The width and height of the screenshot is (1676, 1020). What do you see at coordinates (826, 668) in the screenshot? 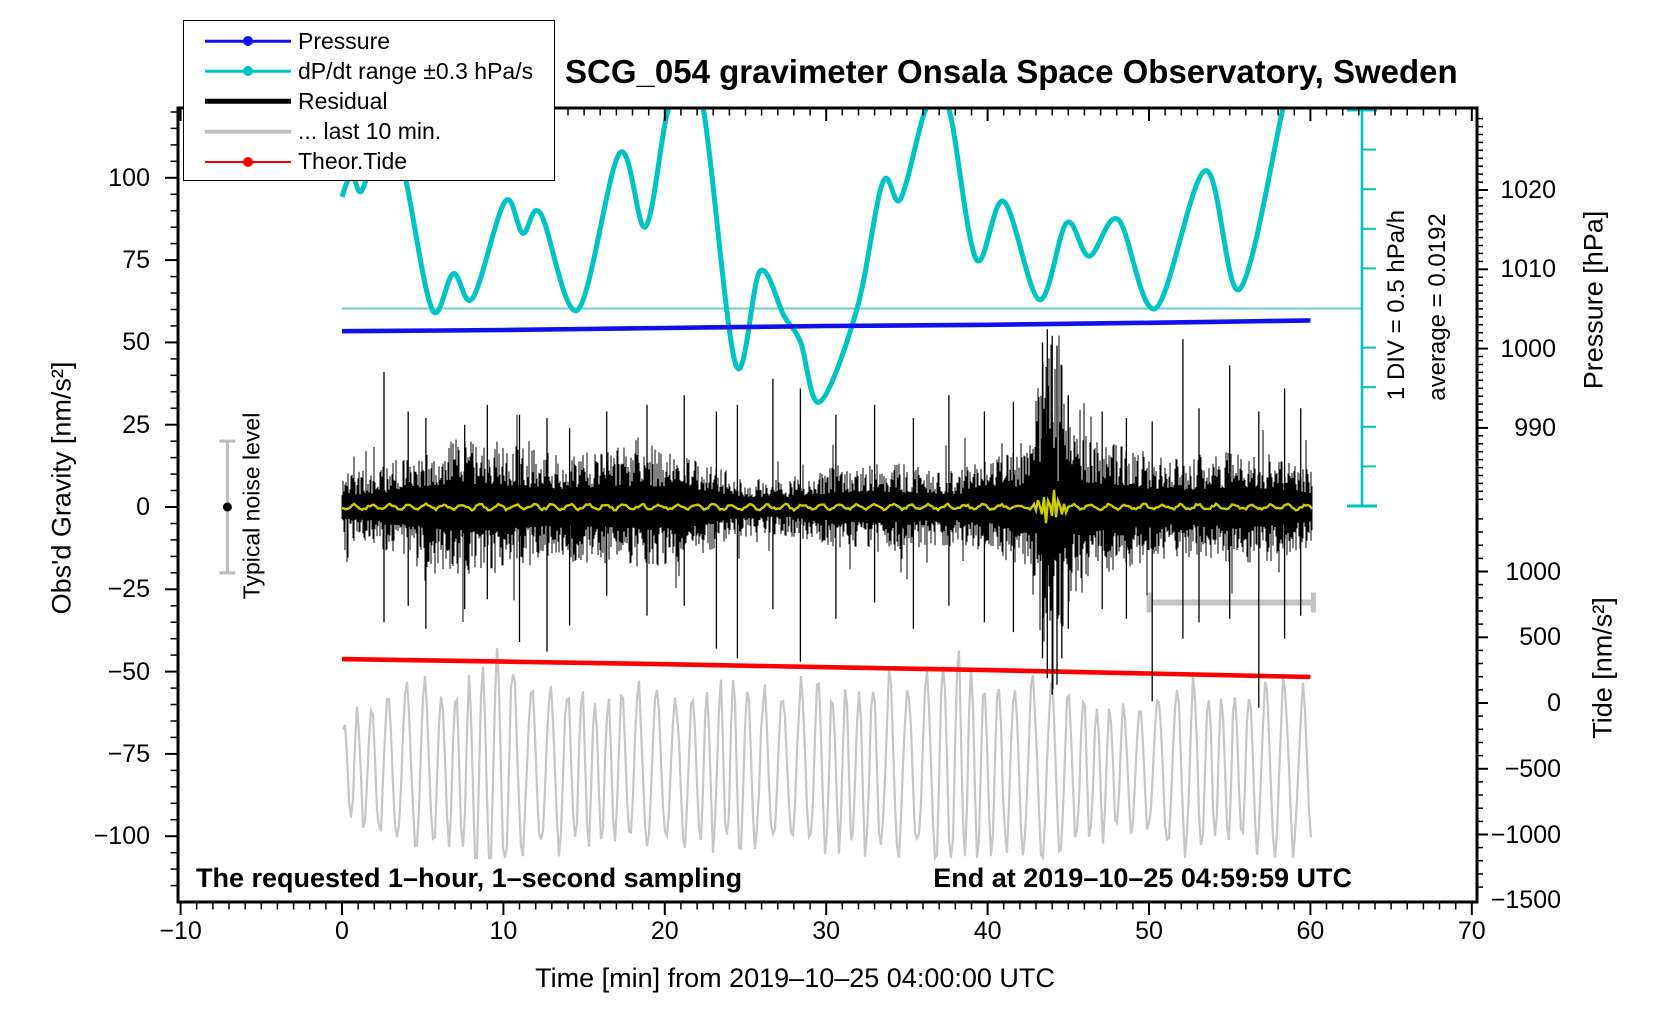
I see `theor-tide-curve` at bounding box center [826, 668].